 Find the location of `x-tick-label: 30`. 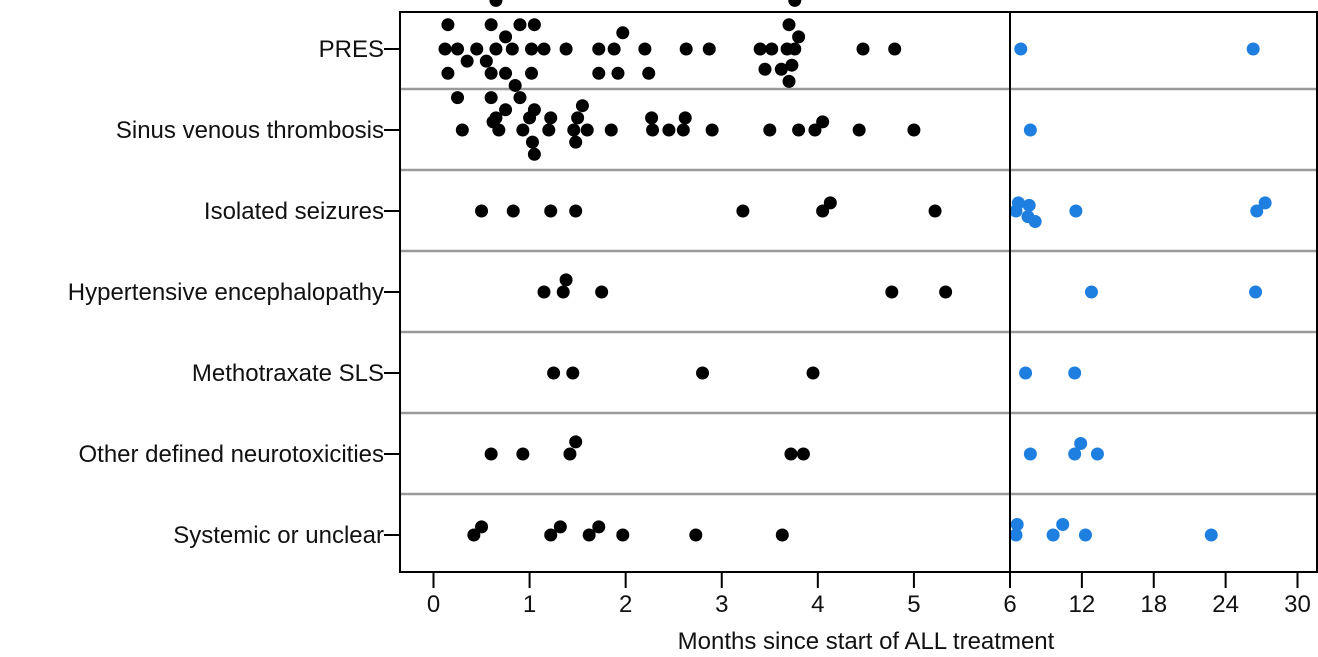

x-tick-label: 30 is located at coordinates (1297, 604).